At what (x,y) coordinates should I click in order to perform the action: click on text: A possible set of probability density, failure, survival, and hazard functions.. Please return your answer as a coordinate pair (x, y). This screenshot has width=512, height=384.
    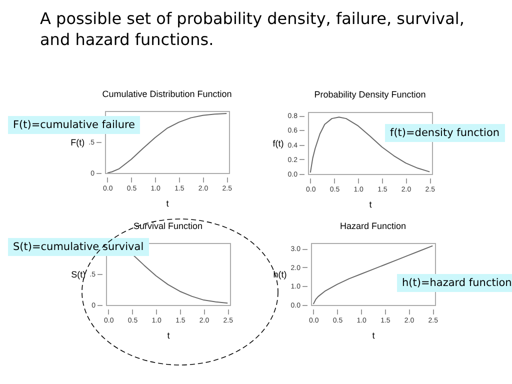
    Looking at the image, I should click on (253, 29).